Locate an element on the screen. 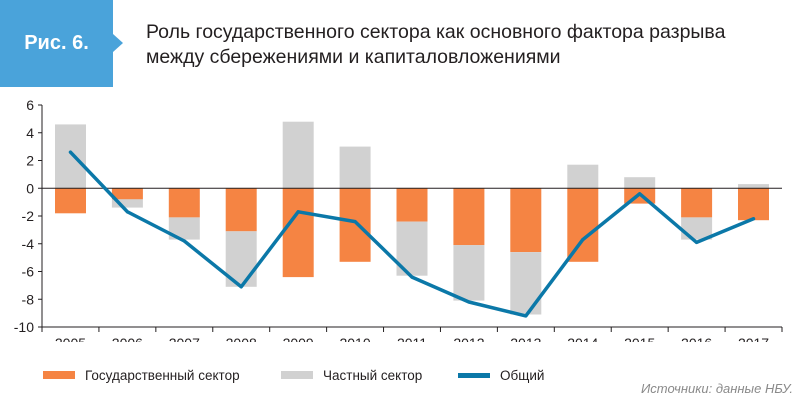 The height and width of the screenshot is (402, 803). bar-private-2005 is located at coordinates (70, 156).